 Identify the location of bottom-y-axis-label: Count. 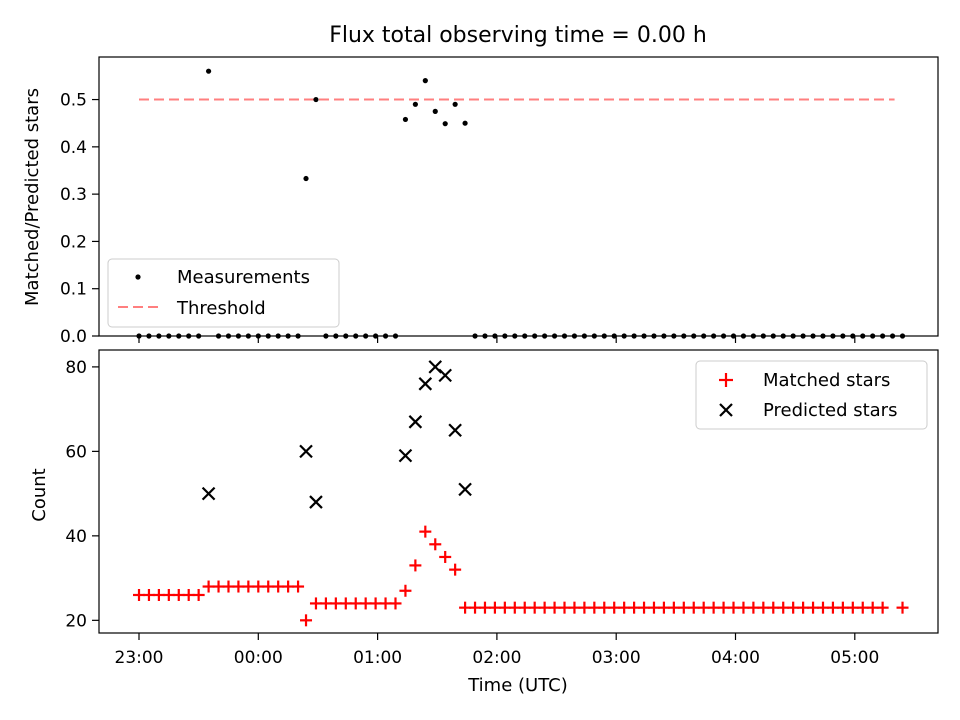
(39, 494).